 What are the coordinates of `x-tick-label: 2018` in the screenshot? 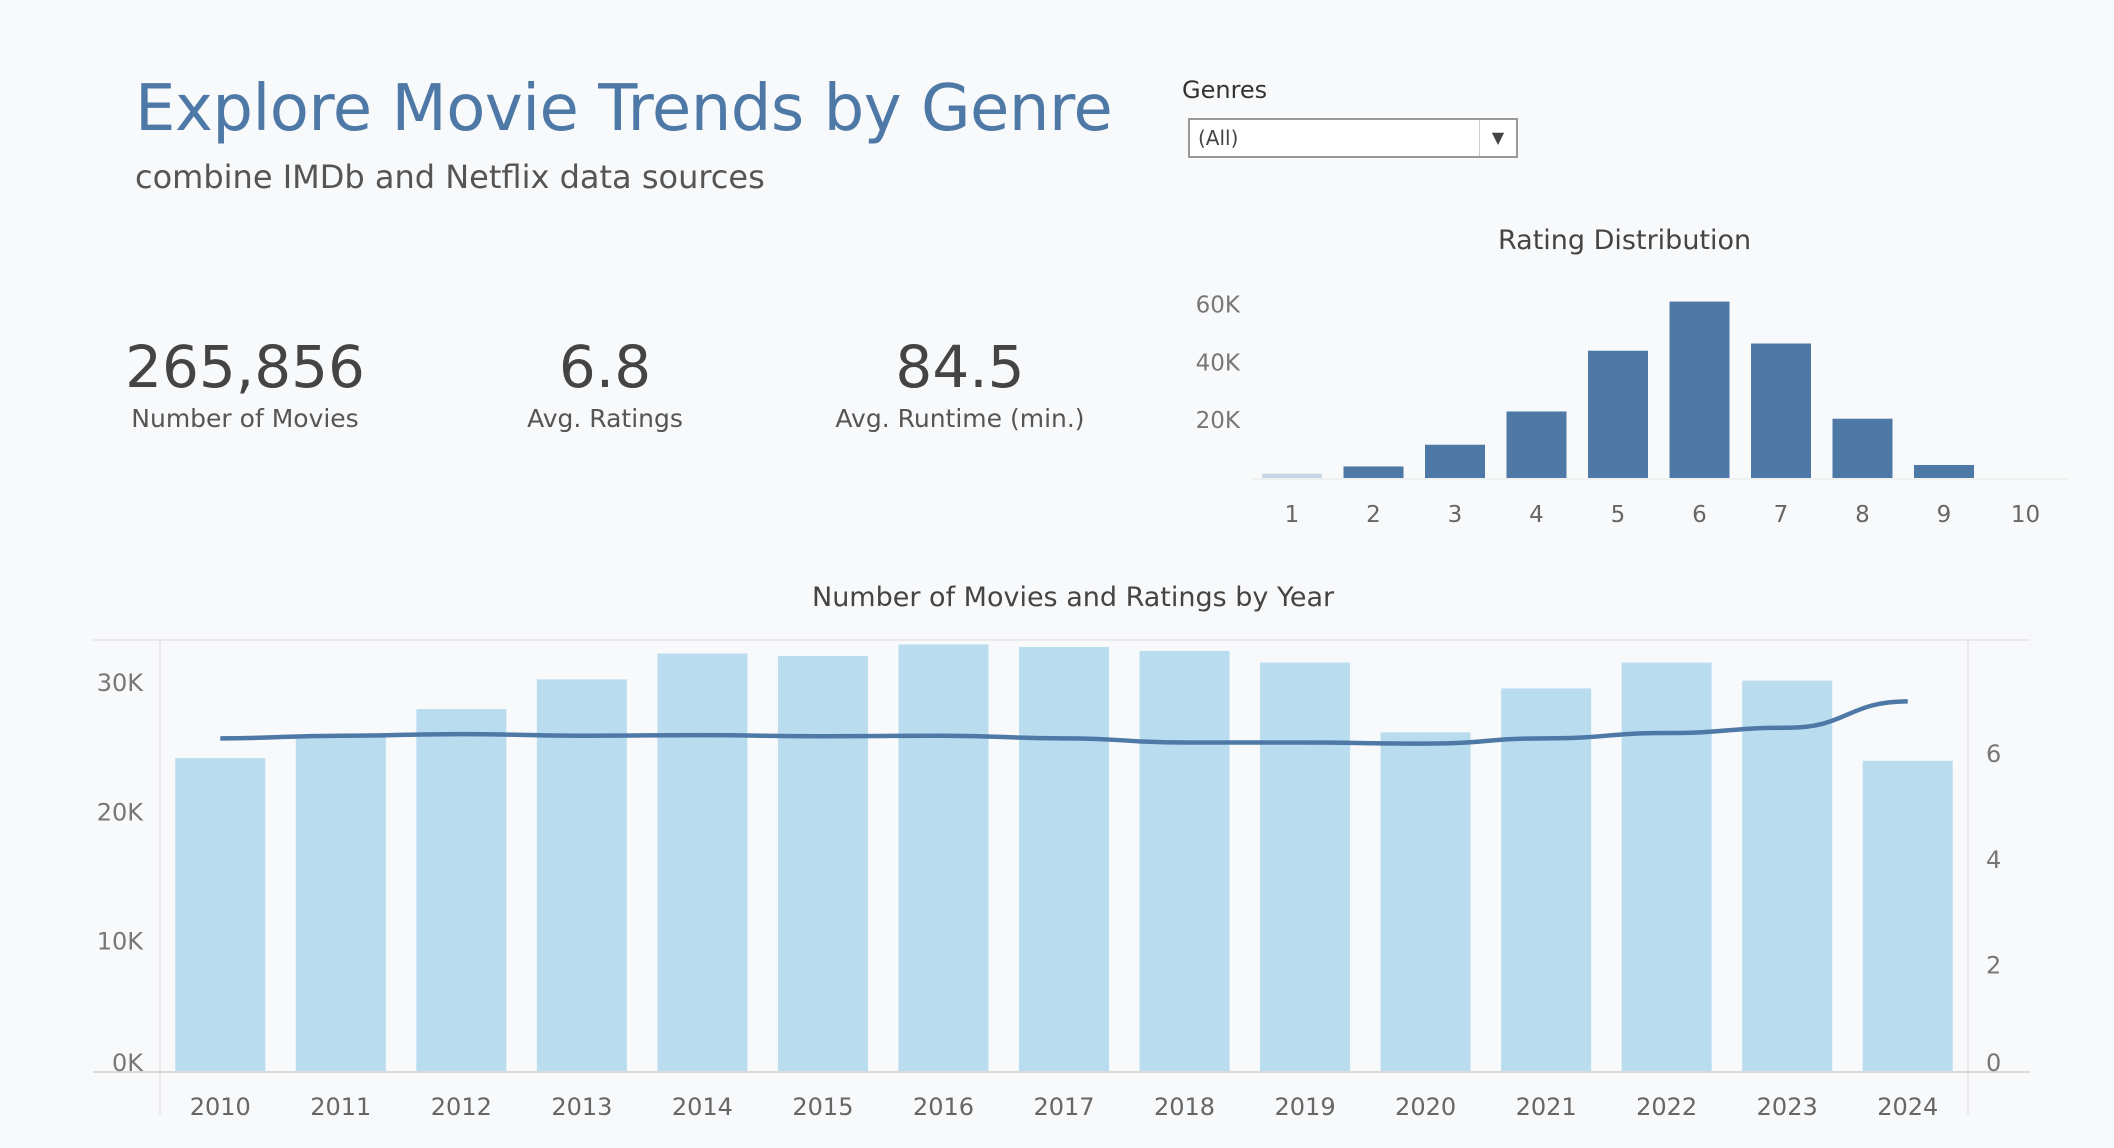 It's located at (1184, 1107).